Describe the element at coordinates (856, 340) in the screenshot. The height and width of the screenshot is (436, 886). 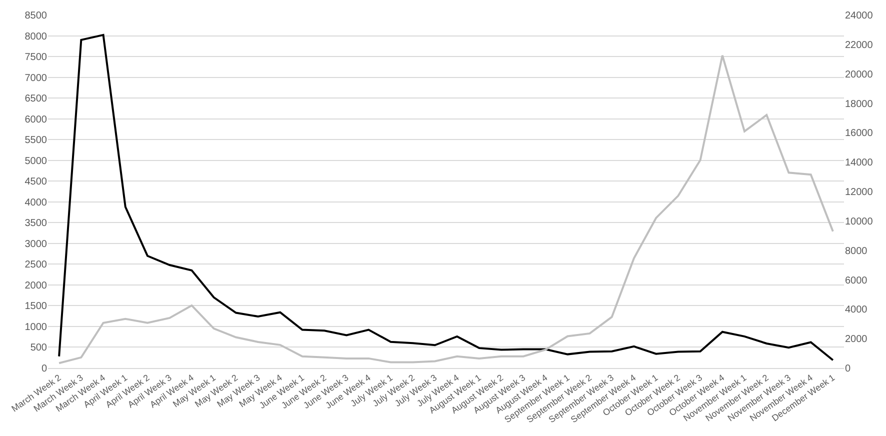
I see `y2-tick-label: 2000` at that location.